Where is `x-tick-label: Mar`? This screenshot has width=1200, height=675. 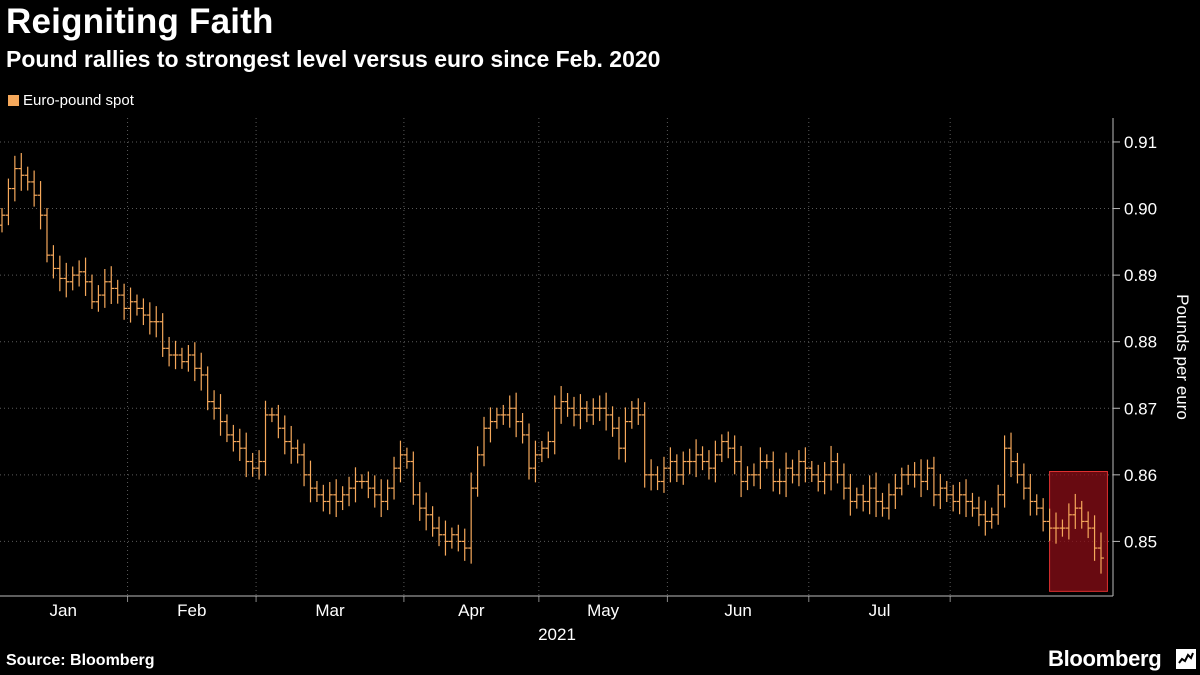 x-tick-label: Mar is located at coordinates (330, 610).